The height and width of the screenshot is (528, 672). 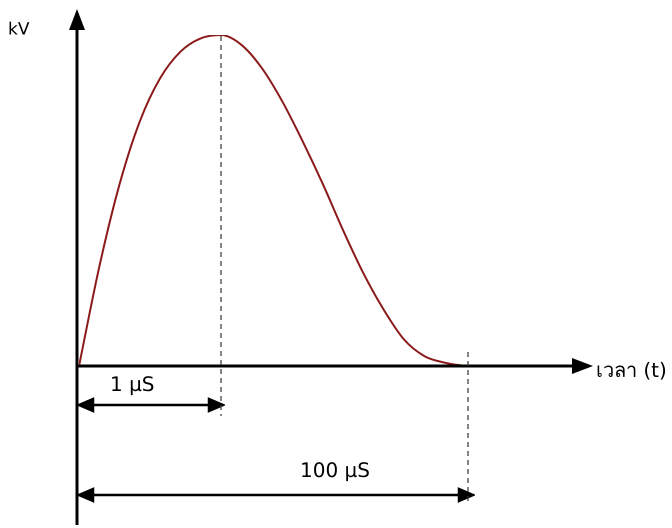 I want to click on y-axis-title: kV, so click(x=19, y=29).